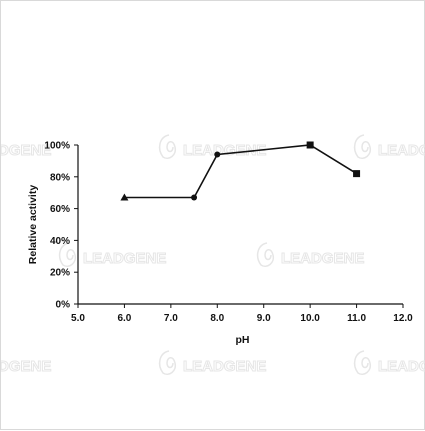 This screenshot has height=431, width=425. Describe the element at coordinates (60, 209) in the screenshot. I see `y-tick-label: 60%` at that location.